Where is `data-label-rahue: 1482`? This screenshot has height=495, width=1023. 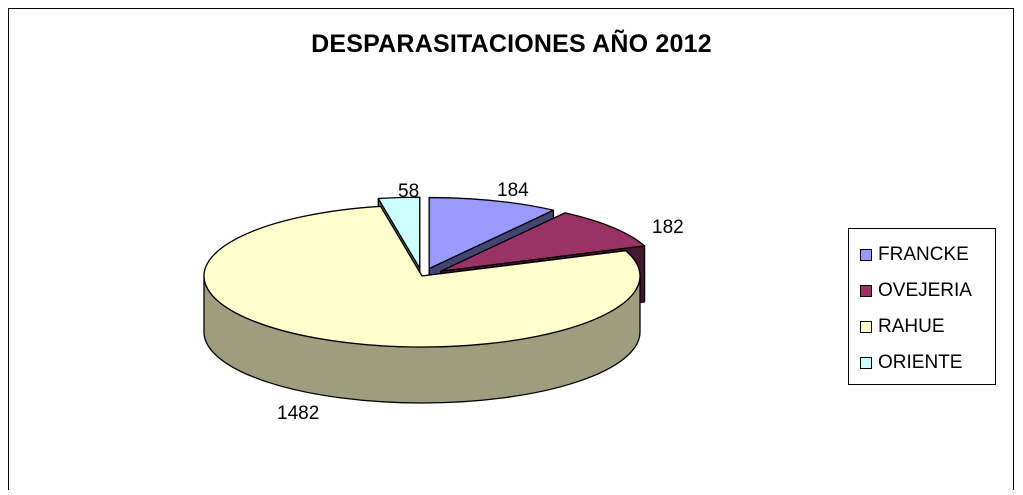 data-label-rahue: 1482 is located at coordinates (298, 413).